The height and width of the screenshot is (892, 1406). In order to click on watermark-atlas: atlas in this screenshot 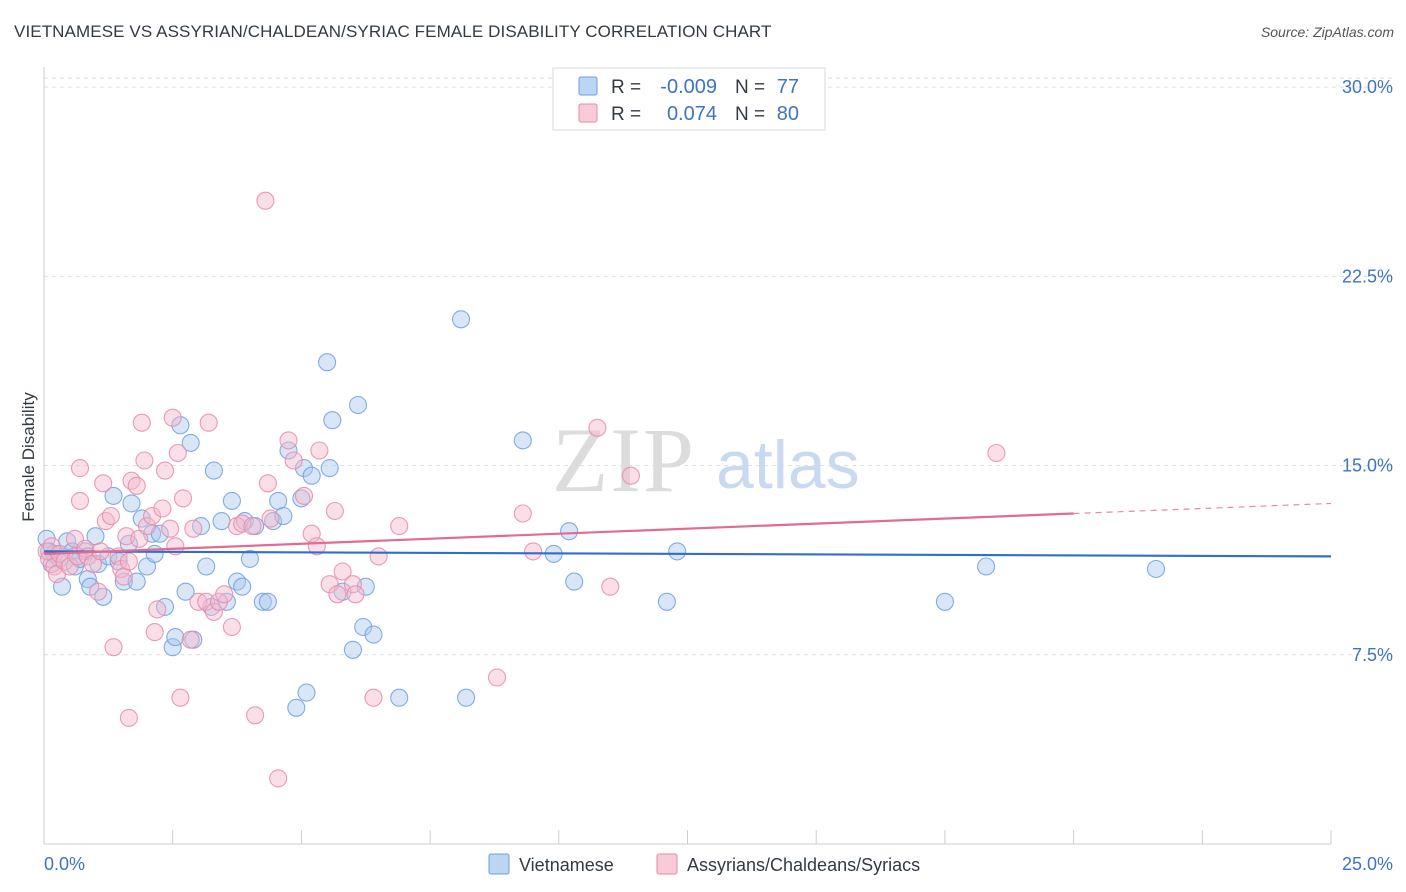, I will do `click(788, 465)`.